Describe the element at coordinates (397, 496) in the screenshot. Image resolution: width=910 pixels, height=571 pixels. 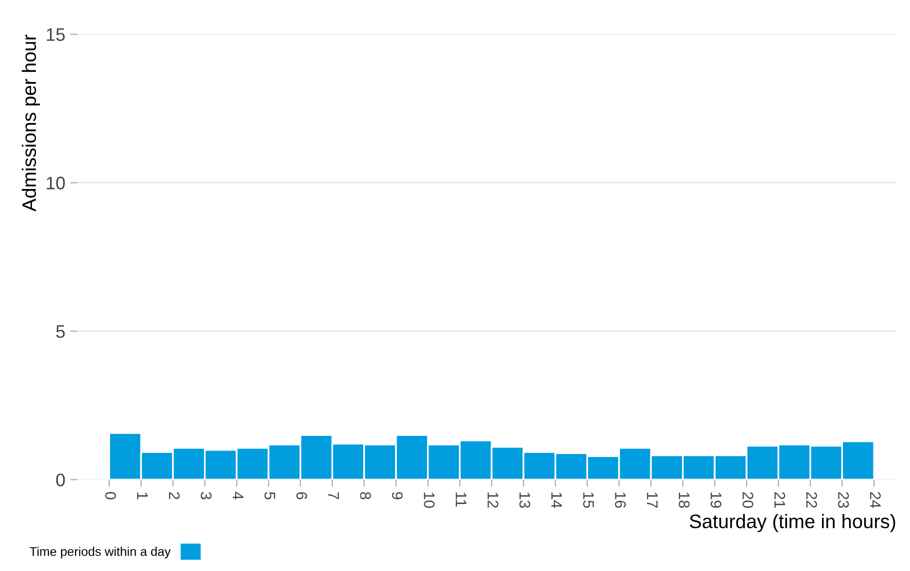
I see `x-tick-label: 9` at that location.